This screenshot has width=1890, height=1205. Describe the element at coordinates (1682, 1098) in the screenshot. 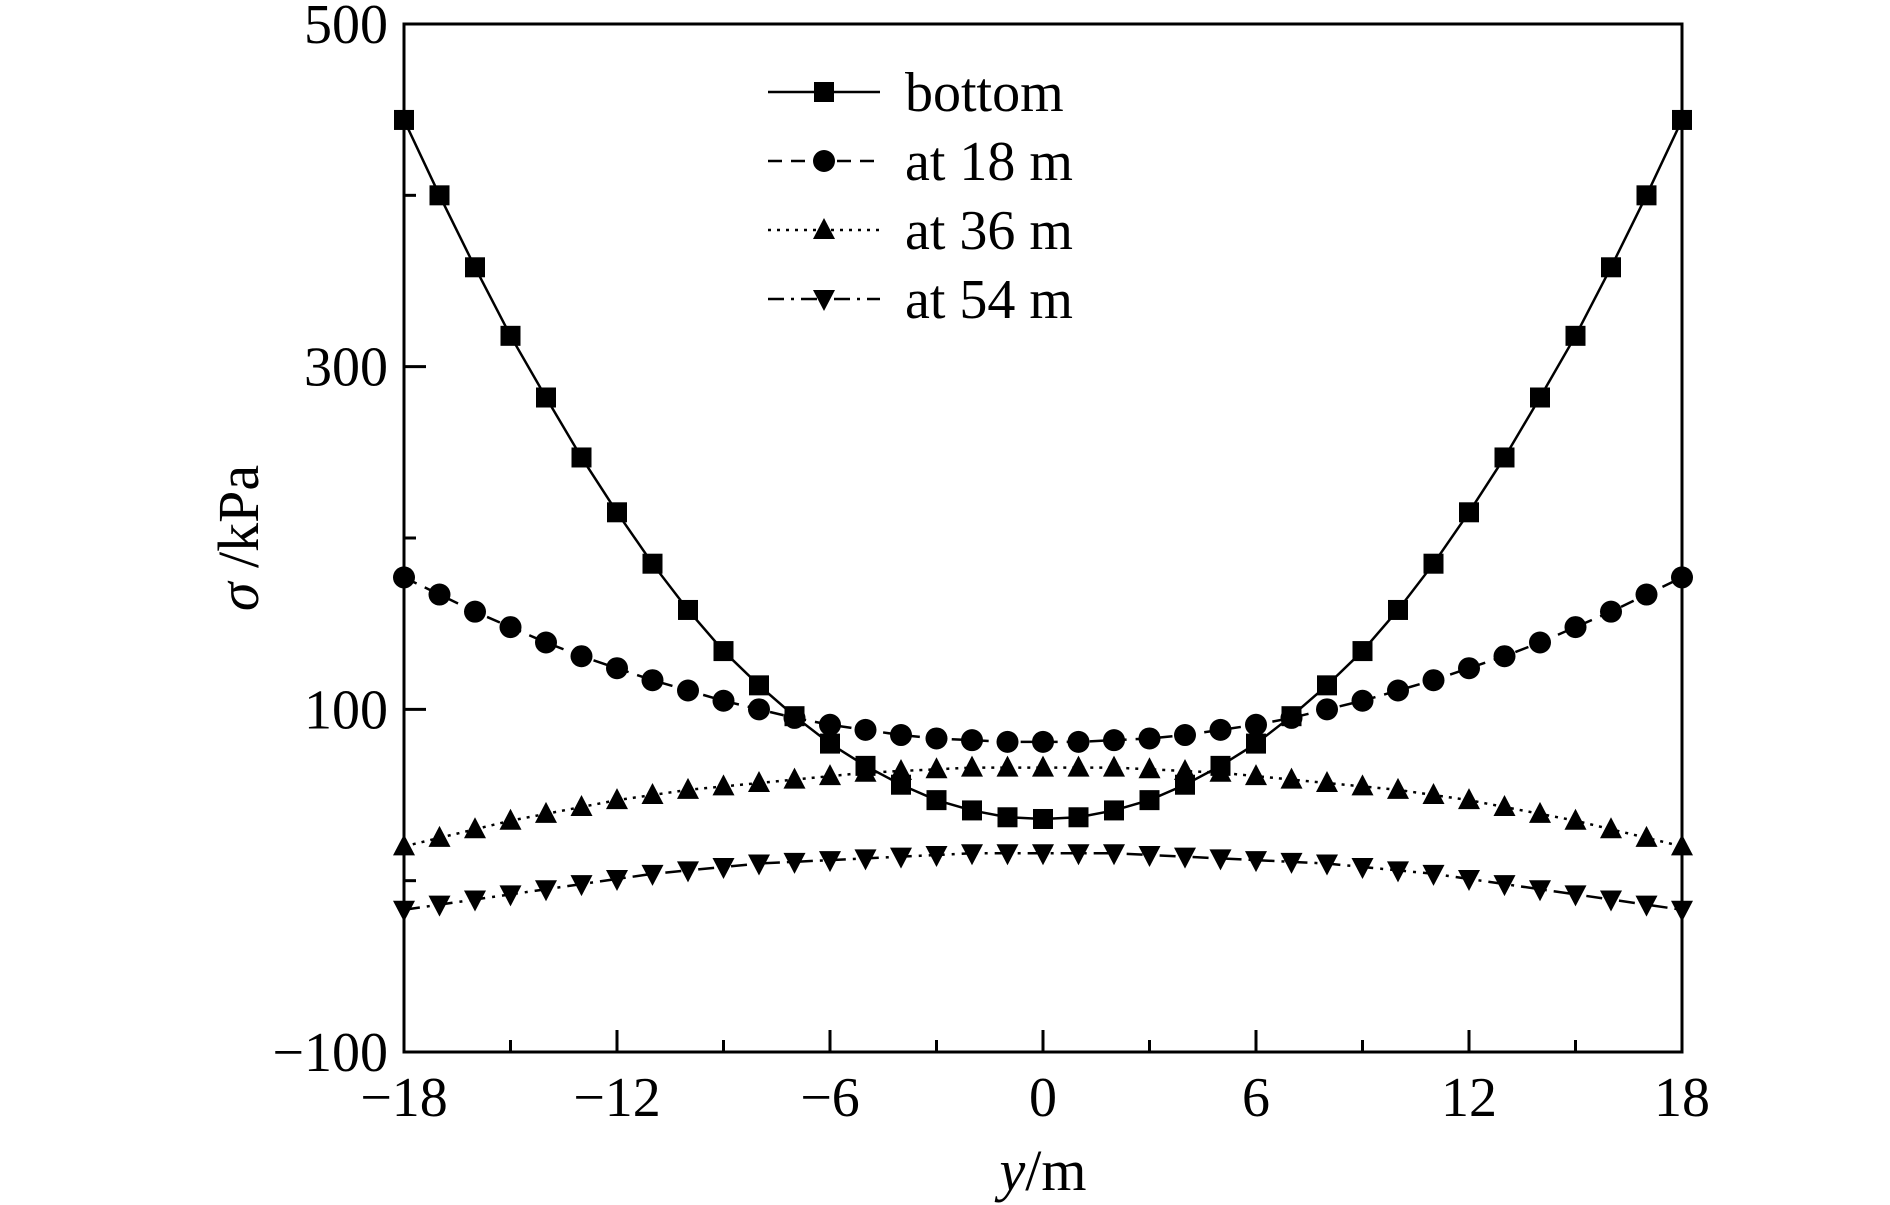

I see `x-tick-label: 18` at that location.